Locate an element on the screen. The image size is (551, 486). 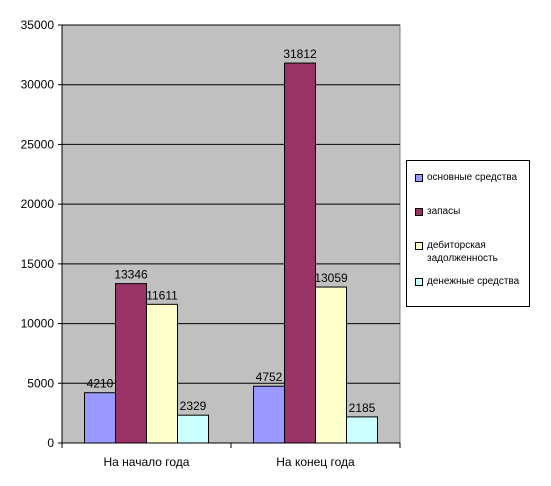
legend-item-cash: денежные средства is located at coordinates (473, 281).